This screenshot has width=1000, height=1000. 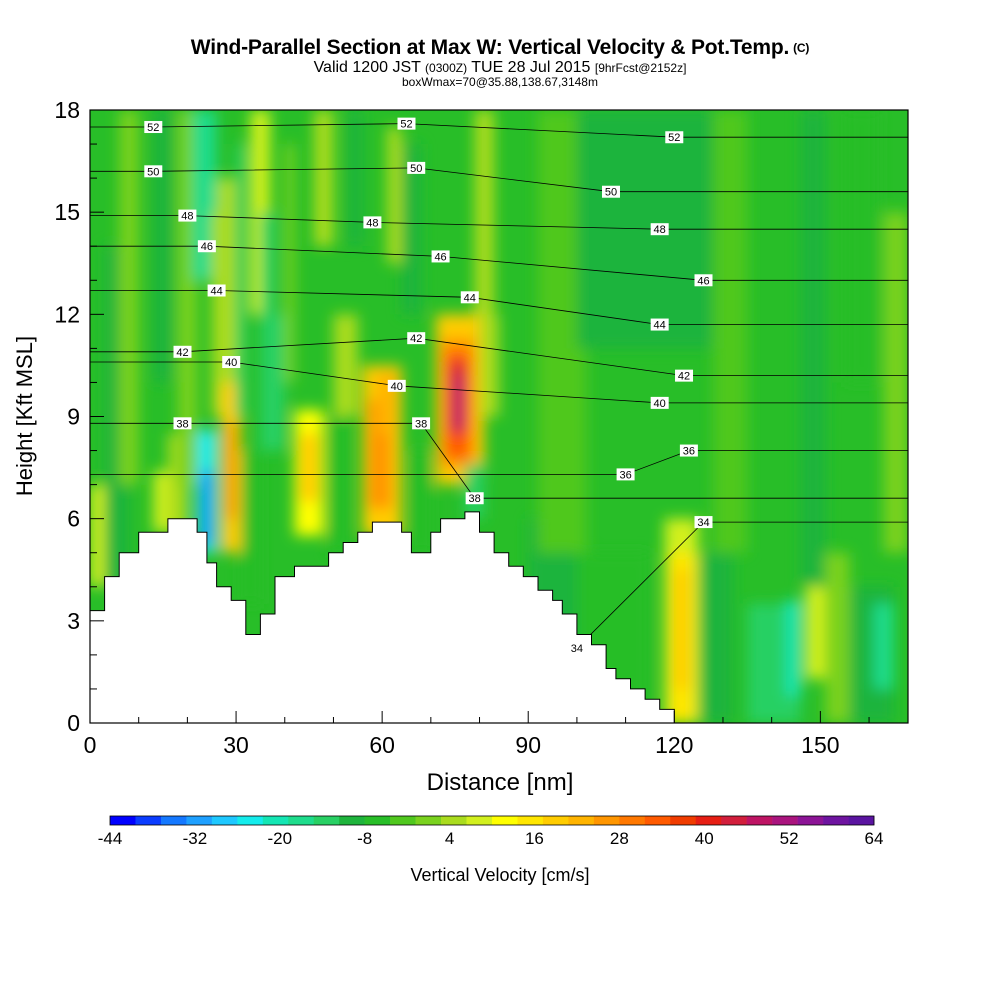 What do you see at coordinates (684, 377) in the screenshot?
I see `theta-label: 42` at bounding box center [684, 377].